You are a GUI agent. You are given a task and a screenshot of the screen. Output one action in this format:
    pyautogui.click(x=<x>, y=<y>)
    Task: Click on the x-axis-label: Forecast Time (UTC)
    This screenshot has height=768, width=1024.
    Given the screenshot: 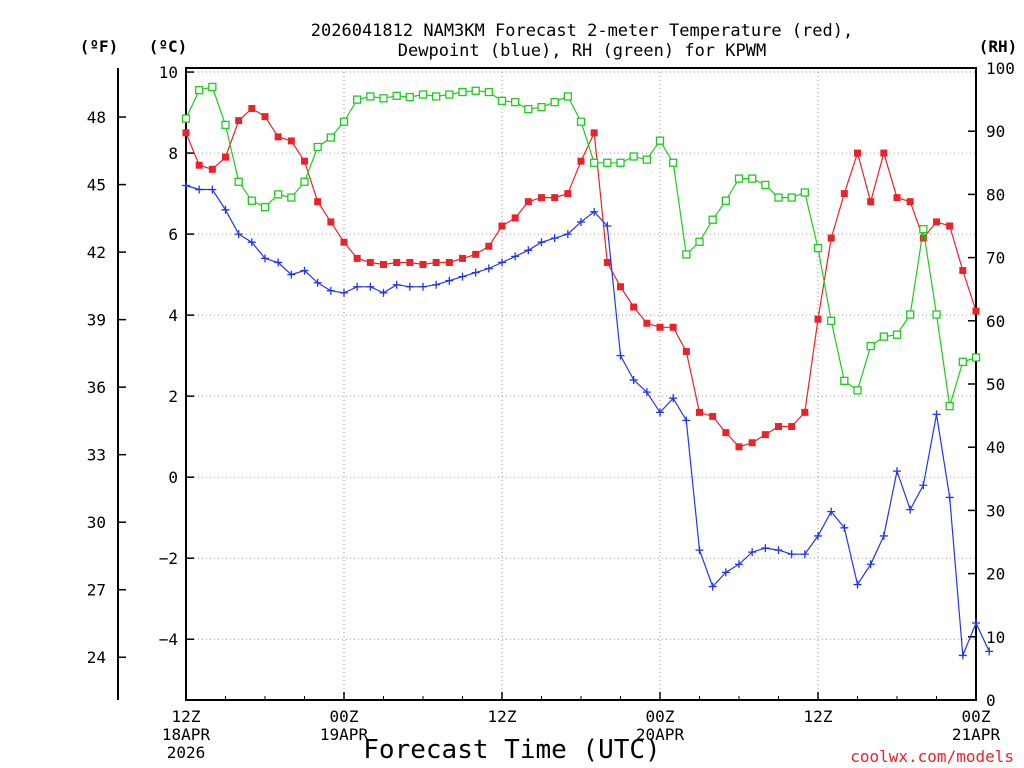 What is the action you would take?
    pyautogui.click(x=511, y=750)
    